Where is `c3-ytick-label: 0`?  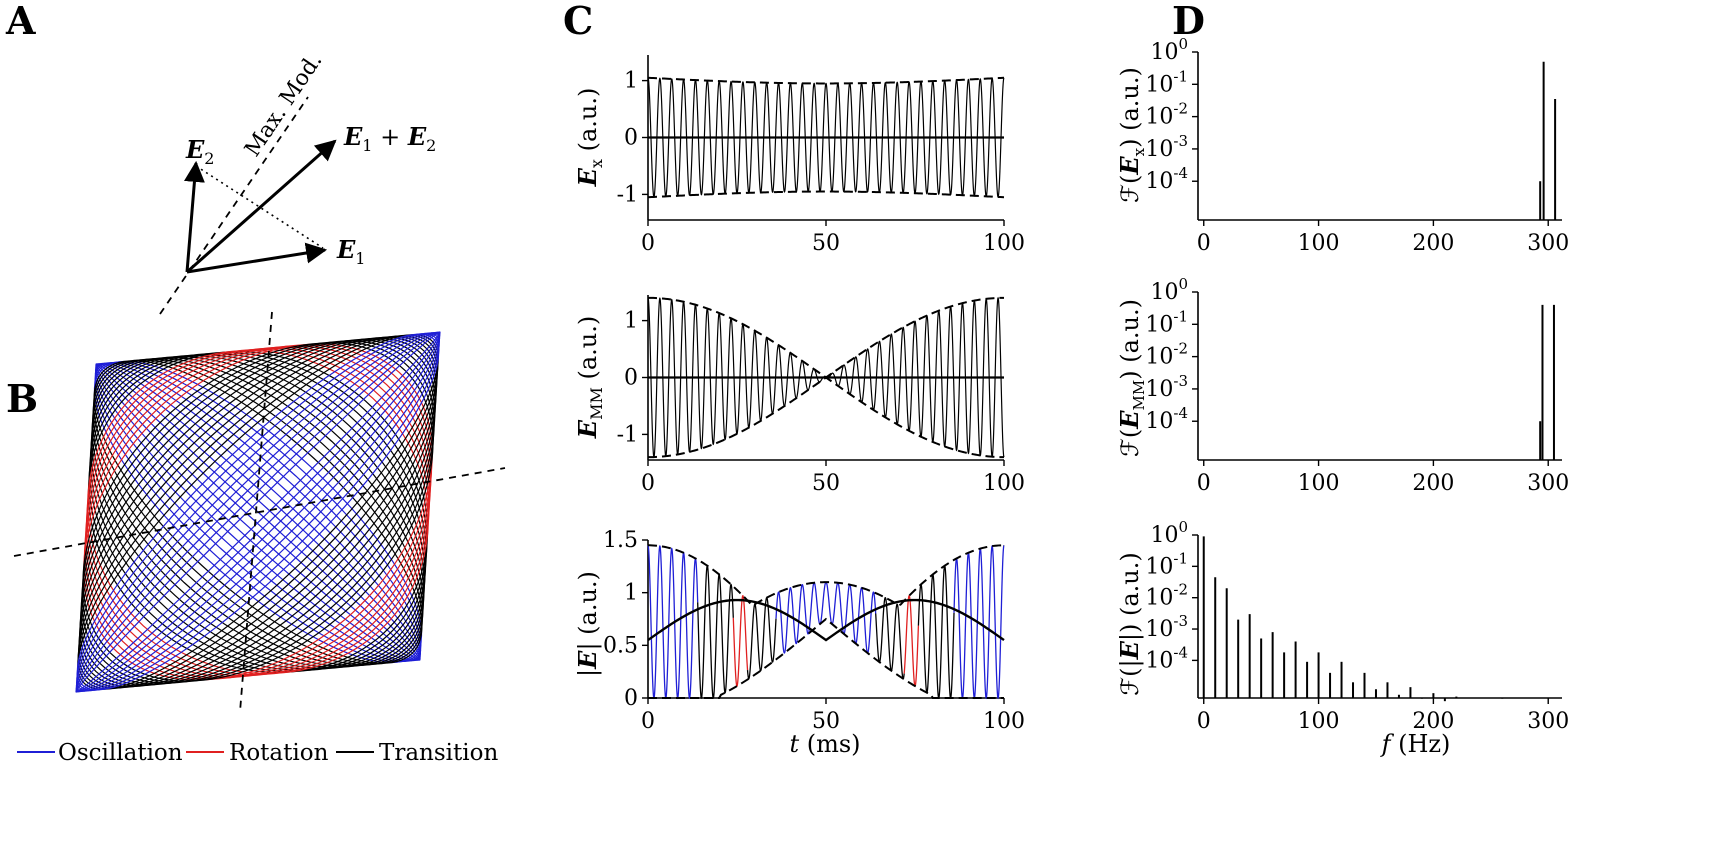 c3-ytick-label: 0 is located at coordinates (631, 698).